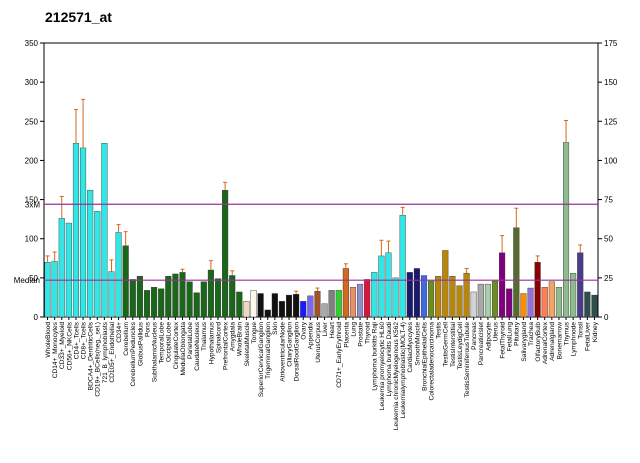 The height and width of the screenshot is (463, 640). I want to click on x-tick-label: MedullaOblongata, so click(183, 349).